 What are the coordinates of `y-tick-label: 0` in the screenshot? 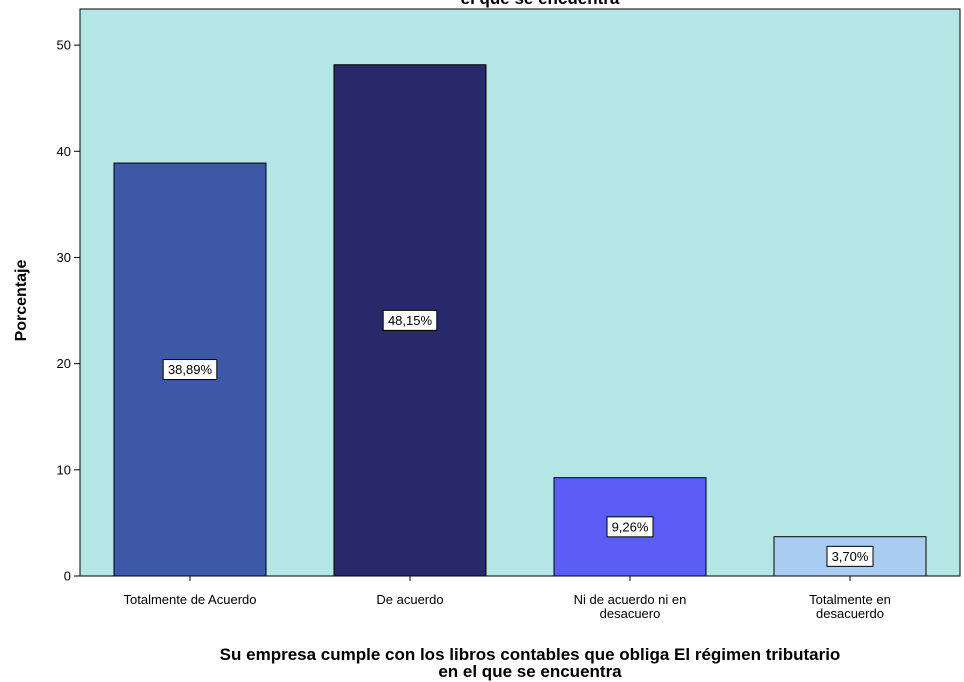 It's located at (67, 576).